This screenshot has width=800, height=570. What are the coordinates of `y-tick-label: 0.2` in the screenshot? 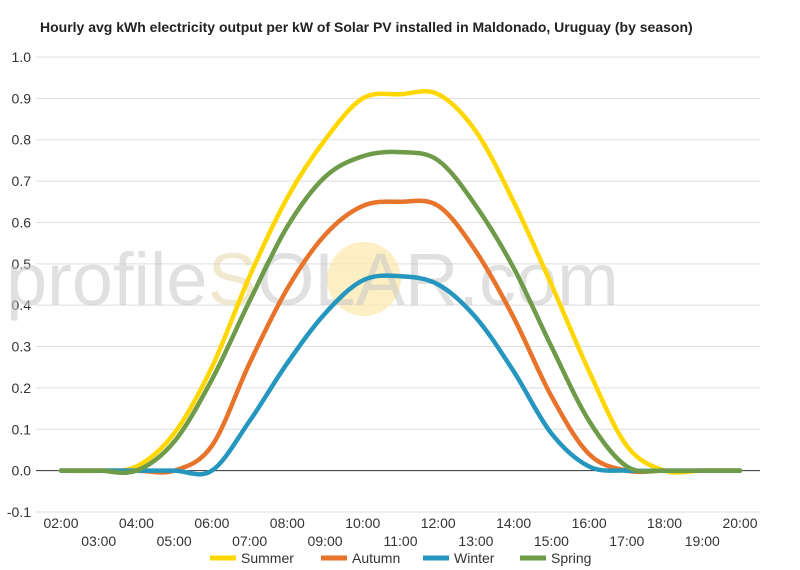 It's located at (22, 388).